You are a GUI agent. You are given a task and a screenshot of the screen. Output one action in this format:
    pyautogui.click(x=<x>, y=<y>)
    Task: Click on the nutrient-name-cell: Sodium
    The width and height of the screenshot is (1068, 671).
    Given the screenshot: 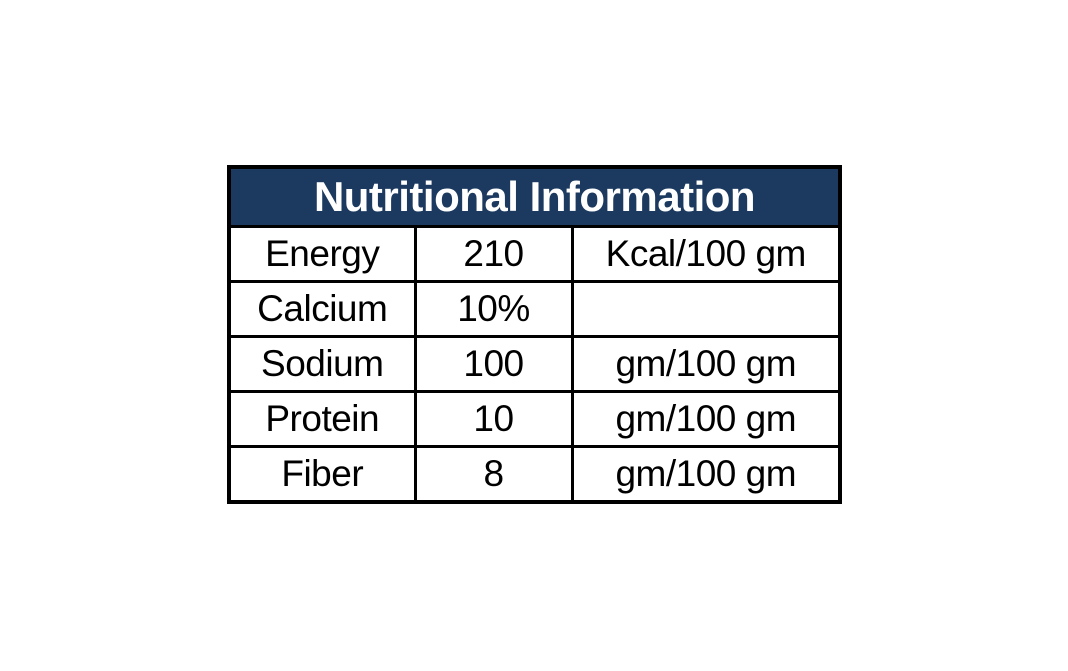 What is the action you would take?
    pyautogui.click(x=322, y=364)
    